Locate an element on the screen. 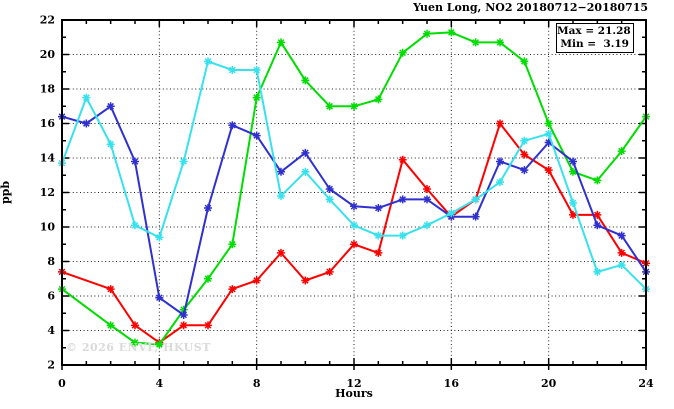  x-tick-label: 4 is located at coordinates (160, 383).